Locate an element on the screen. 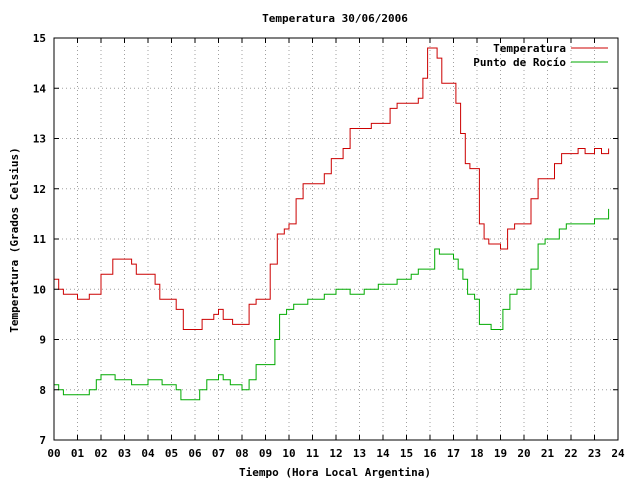  x-tick-label: 17 is located at coordinates (453, 453).